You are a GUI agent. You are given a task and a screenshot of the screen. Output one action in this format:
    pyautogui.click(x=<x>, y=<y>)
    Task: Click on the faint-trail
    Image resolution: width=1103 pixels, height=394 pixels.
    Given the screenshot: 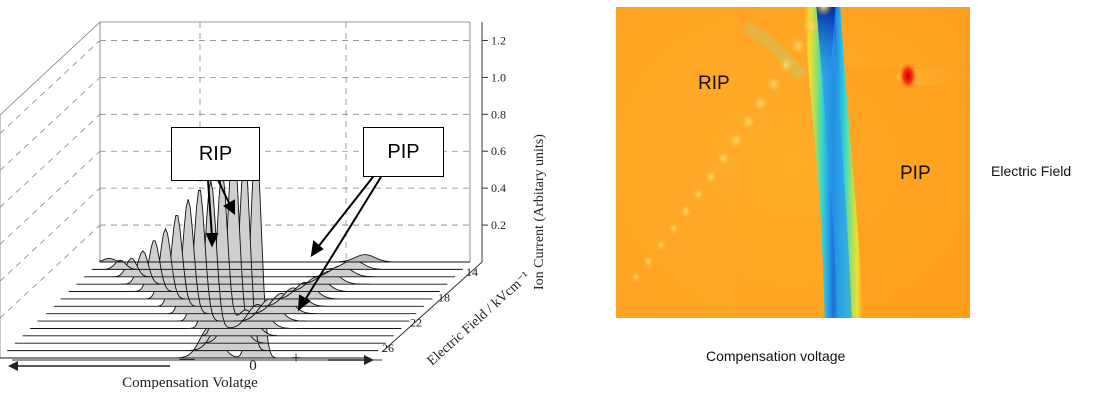 What is the action you would take?
    pyautogui.click(x=775, y=51)
    